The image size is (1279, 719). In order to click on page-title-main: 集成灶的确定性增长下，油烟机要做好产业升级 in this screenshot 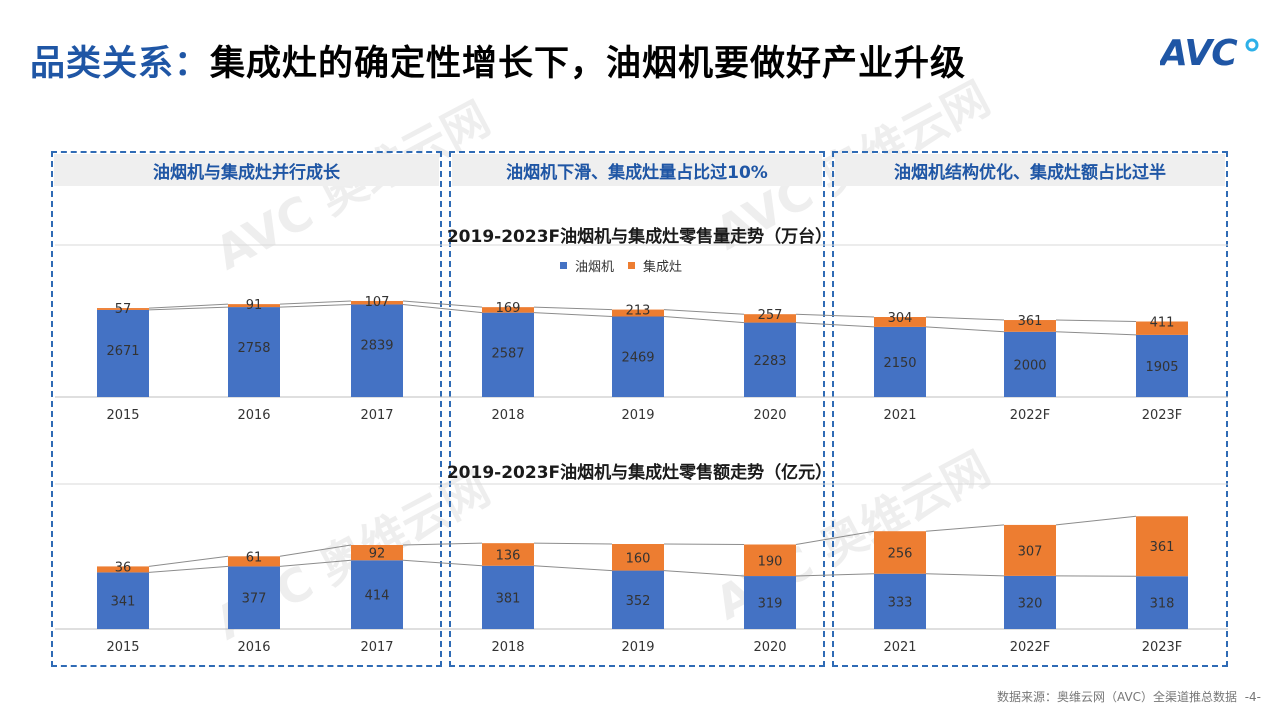, I will do `click(588, 63)`.